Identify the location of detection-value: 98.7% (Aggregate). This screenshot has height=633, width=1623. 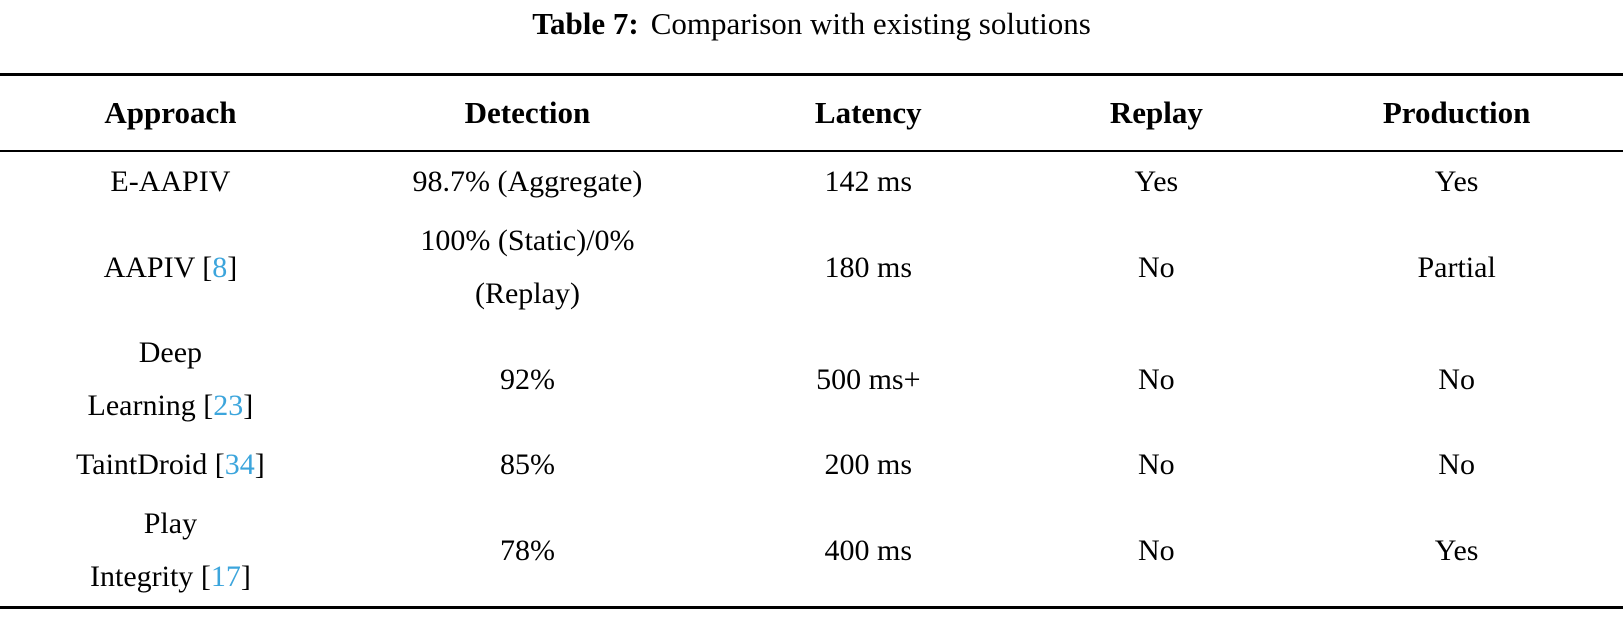
(527, 181).